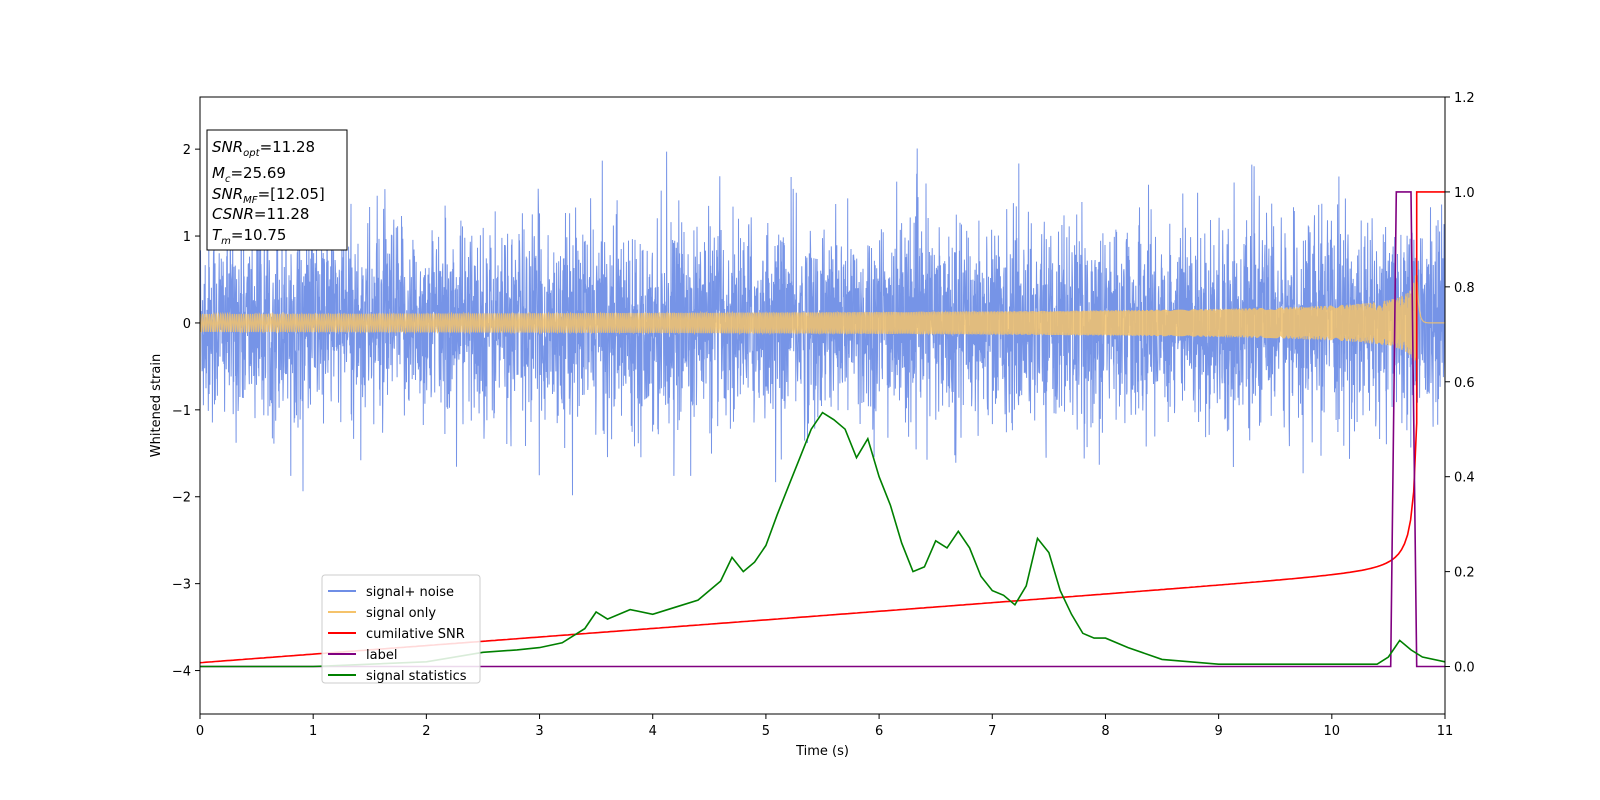 The height and width of the screenshot is (800, 1600). I want to click on y2-tick-label: 0.6, so click(1464, 383).